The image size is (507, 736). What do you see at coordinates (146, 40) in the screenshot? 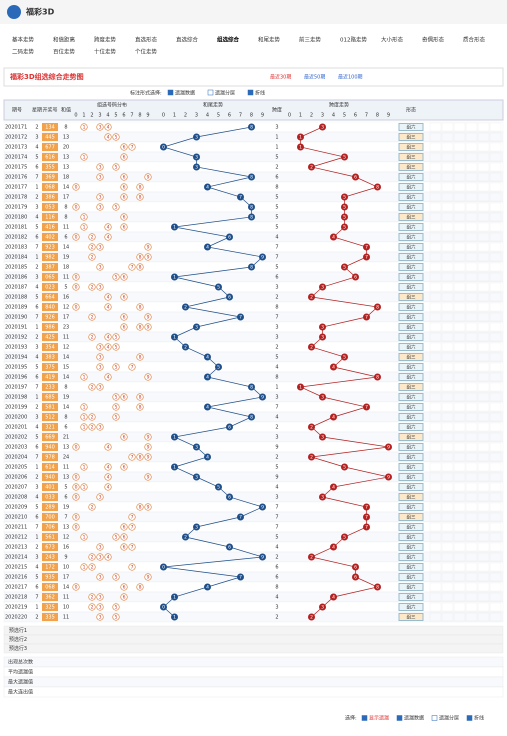
I see `nav-link: 直选形态` at bounding box center [146, 40].